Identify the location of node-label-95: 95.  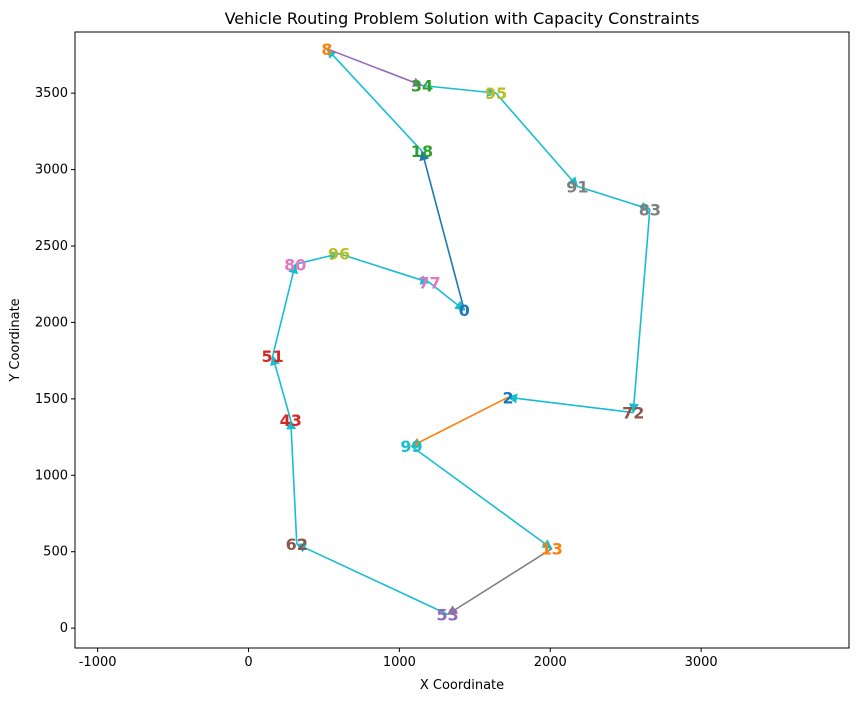
(496, 93).